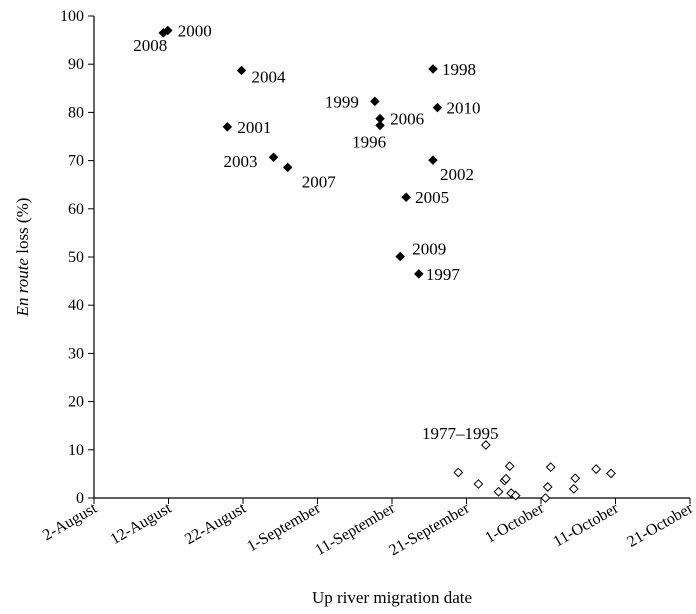 This screenshot has width=696, height=614. Describe the element at coordinates (463, 108) in the screenshot. I see `point-year-label: 2010` at that location.